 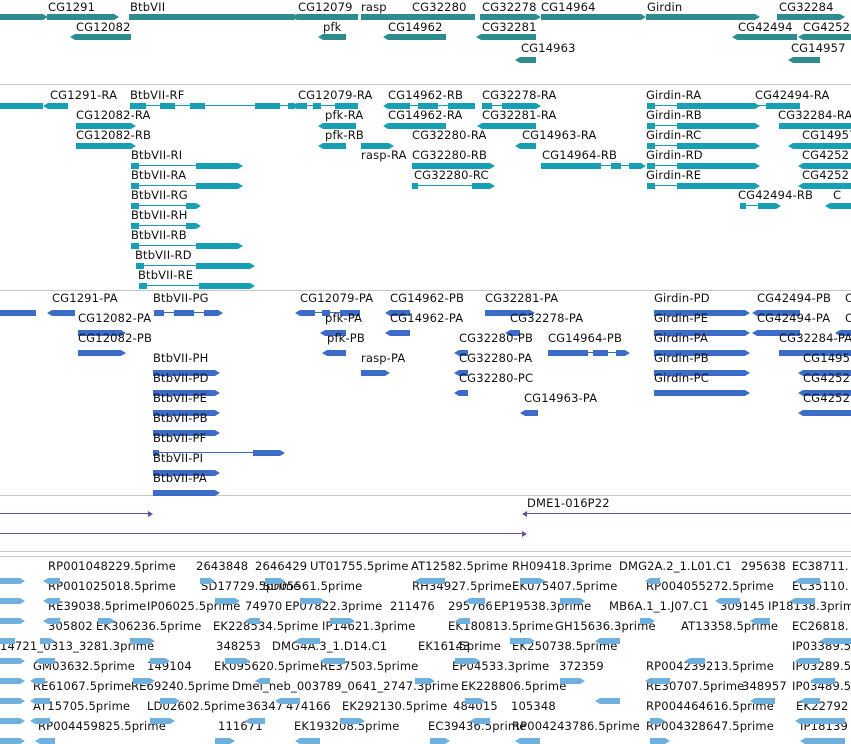 What do you see at coordinates (681, 338) in the screenshot?
I see `polypeptides-label-girdin-pa: Girdin-PA` at bounding box center [681, 338].